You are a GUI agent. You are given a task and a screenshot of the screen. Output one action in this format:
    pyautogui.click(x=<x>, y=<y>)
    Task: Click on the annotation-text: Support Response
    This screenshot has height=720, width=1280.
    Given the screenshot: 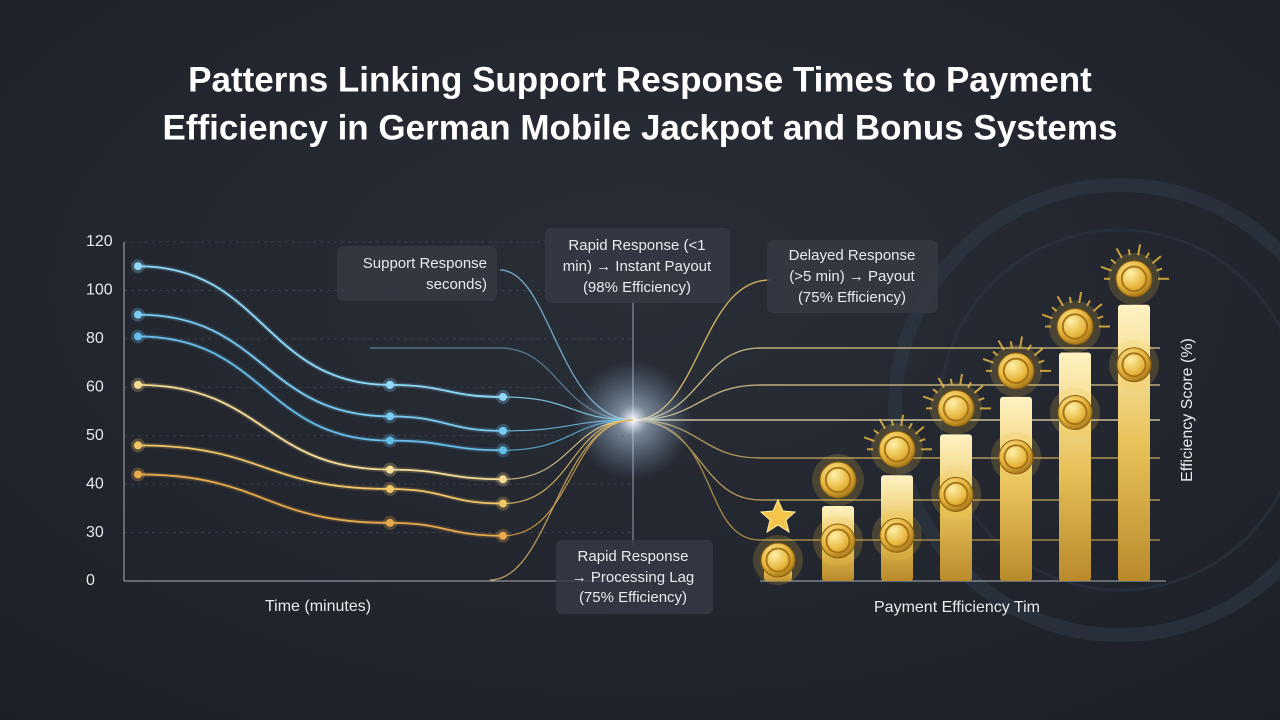 What is the action you would take?
    pyautogui.click(x=425, y=263)
    